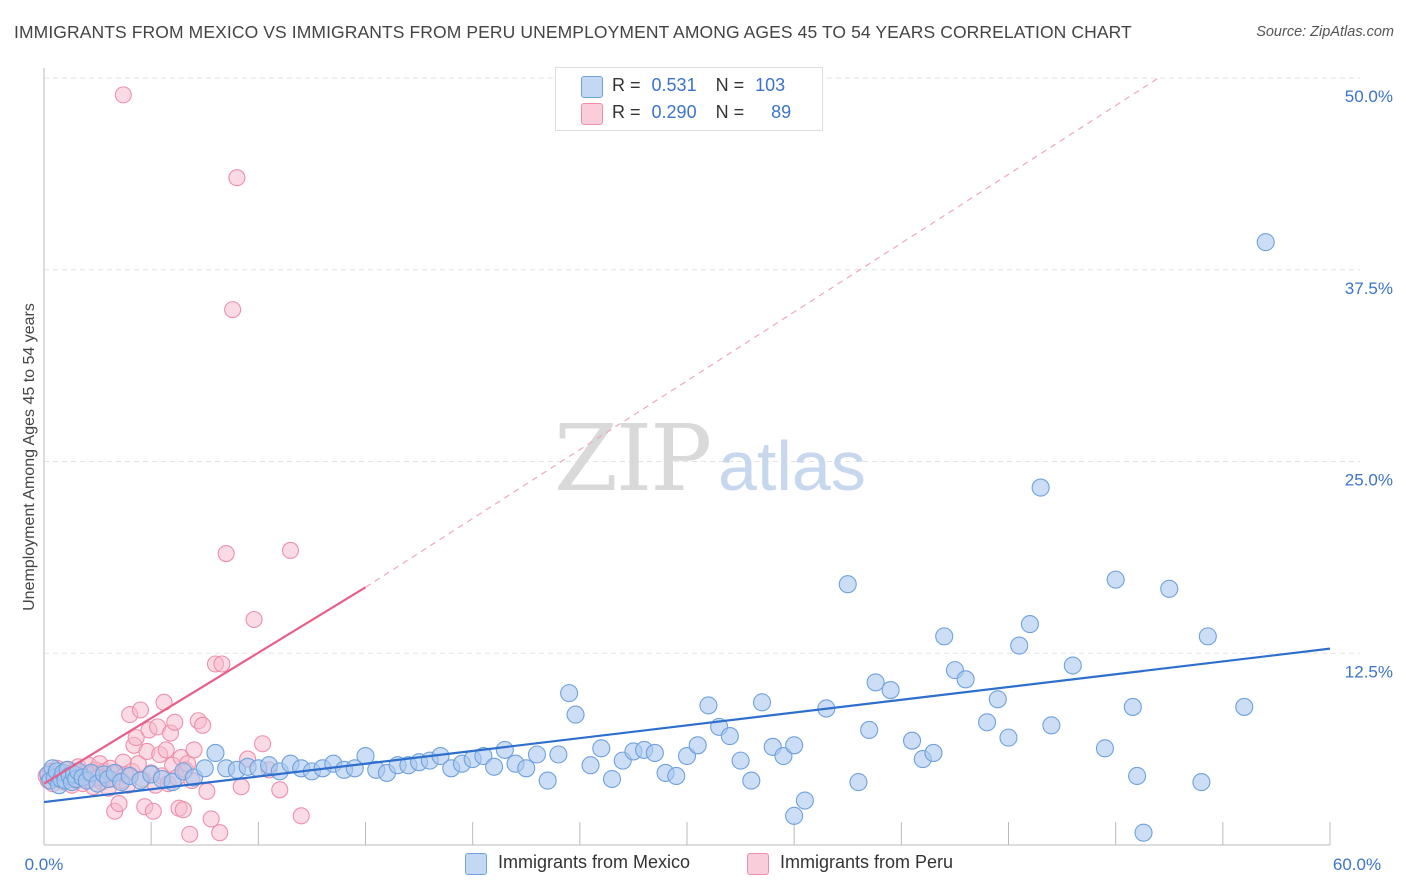  What do you see at coordinates (1369, 96) in the screenshot?
I see `y-tick-label: 50.0%` at bounding box center [1369, 96].